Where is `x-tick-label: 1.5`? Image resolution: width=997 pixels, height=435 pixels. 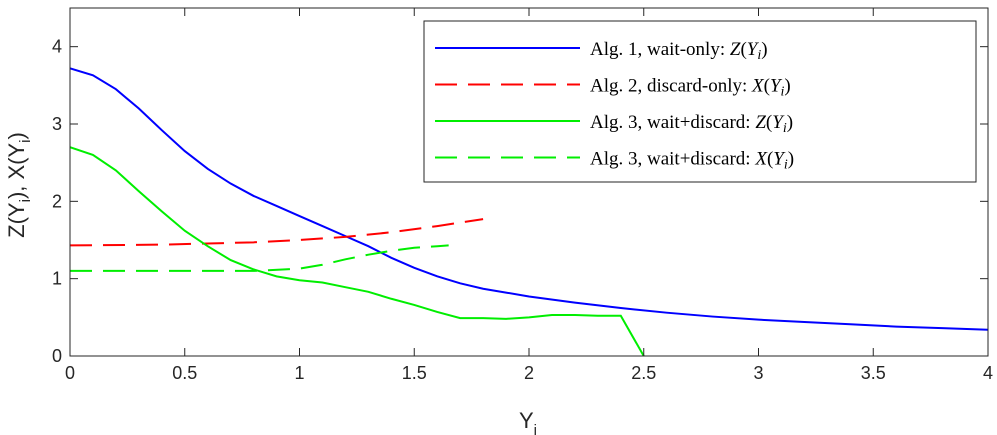 x-tick-label: 1.5 is located at coordinates (414, 373).